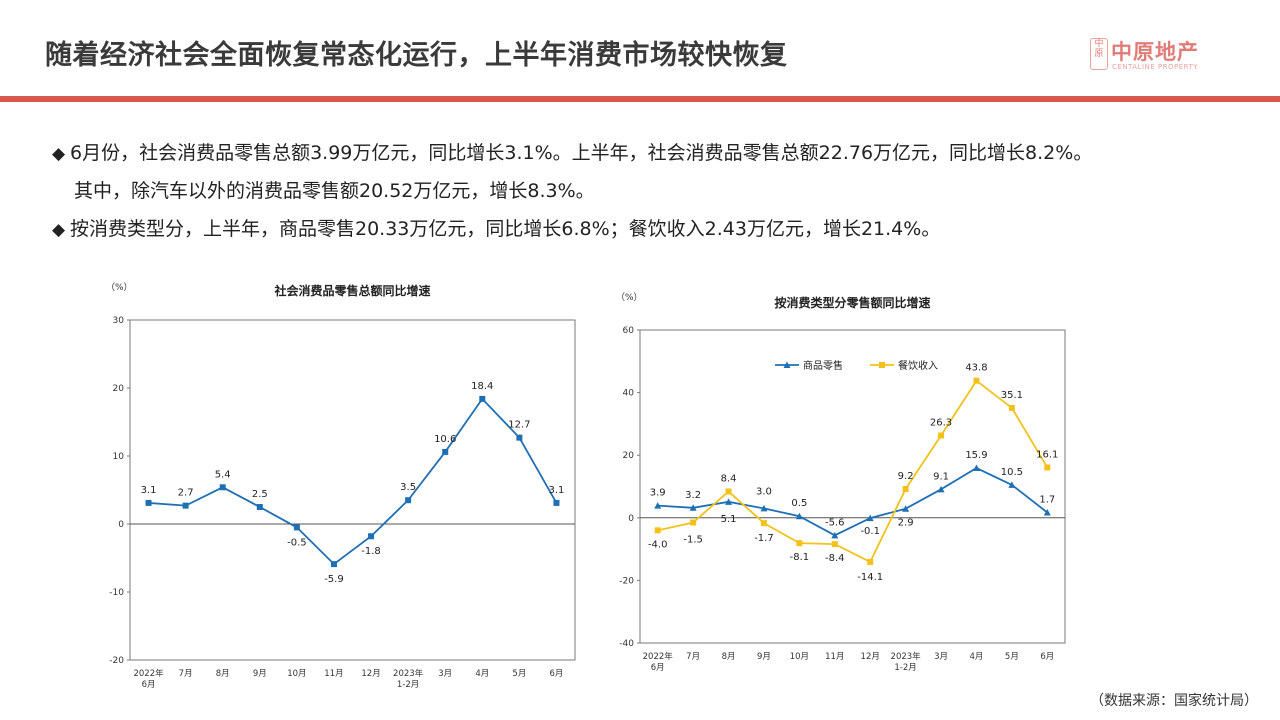 The width and height of the screenshot is (1280, 720). What do you see at coordinates (482, 674) in the screenshot?
I see `x-tick-label: 4月` at bounding box center [482, 674].